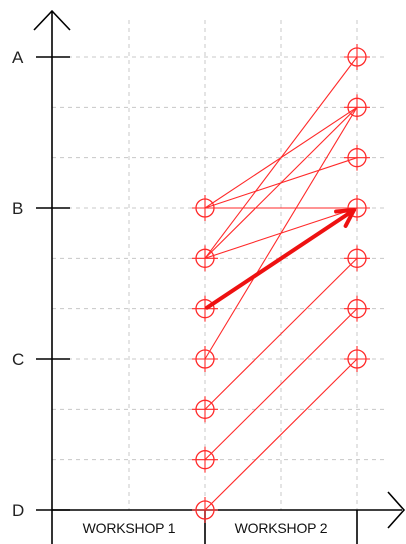  I want to click on highlight-arrow-head-icon, so click(345, 218).